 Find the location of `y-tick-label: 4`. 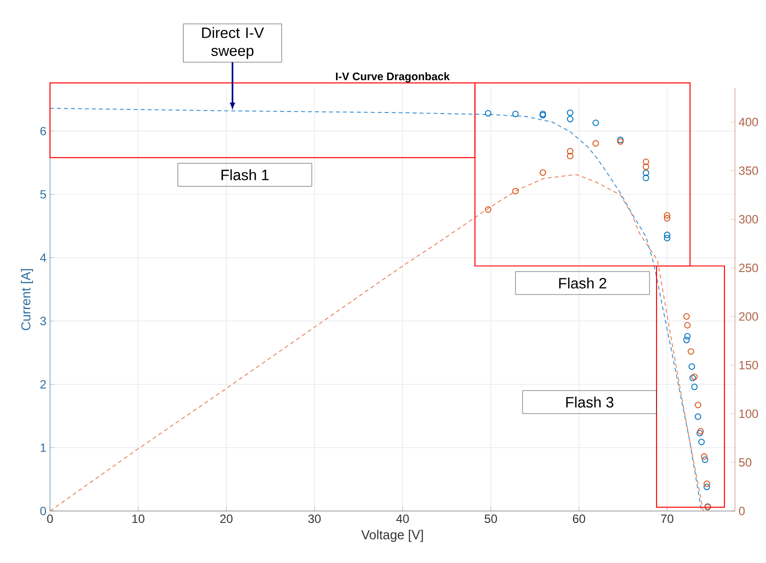

y-tick-label: 4 is located at coordinates (43, 258).